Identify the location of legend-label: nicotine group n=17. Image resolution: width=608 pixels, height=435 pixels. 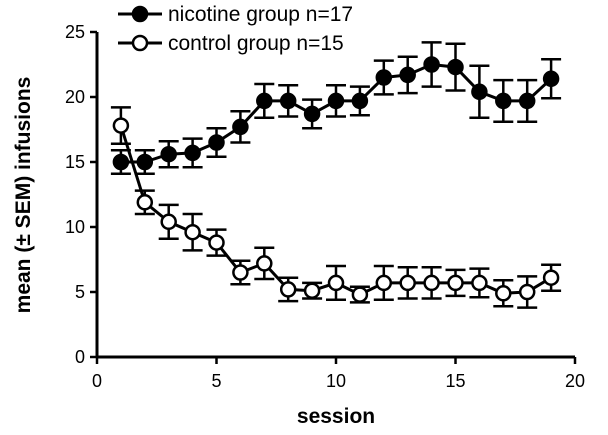
(260, 14).